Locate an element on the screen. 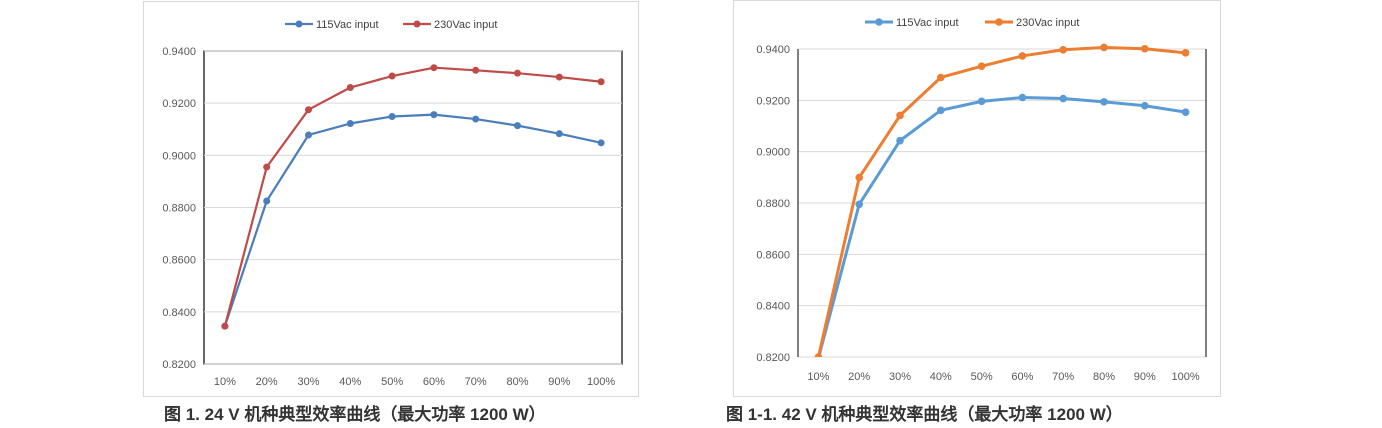 Image resolution: width=1382 pixels, height=428 pixels. series-line is located at coordinates (412, 220).